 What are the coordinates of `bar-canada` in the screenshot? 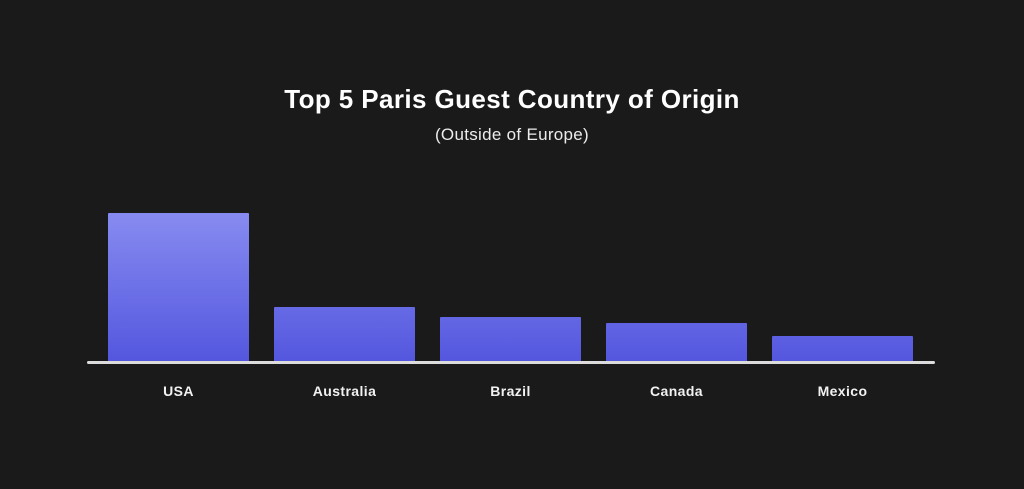 It's located at (676, 342).